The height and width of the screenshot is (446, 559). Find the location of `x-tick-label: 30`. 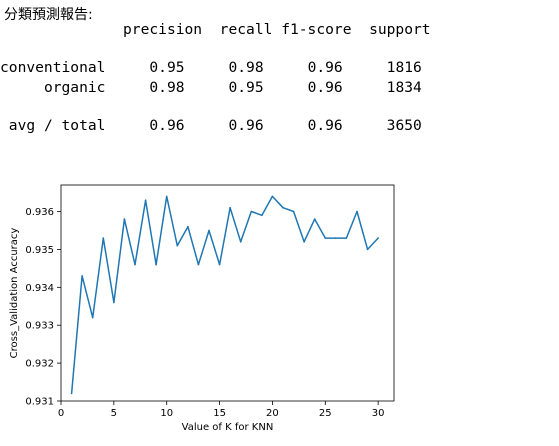

x-tick-label: 30 is located at coordinates (378, 413).